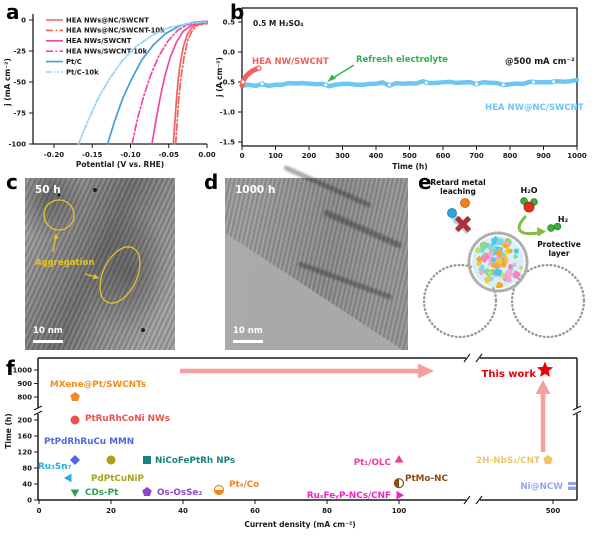  What do you see at coordinates (244, 485) in the screenshot?
I see `svg-text: Pt₄/Co` at bounding box center [244, 485].